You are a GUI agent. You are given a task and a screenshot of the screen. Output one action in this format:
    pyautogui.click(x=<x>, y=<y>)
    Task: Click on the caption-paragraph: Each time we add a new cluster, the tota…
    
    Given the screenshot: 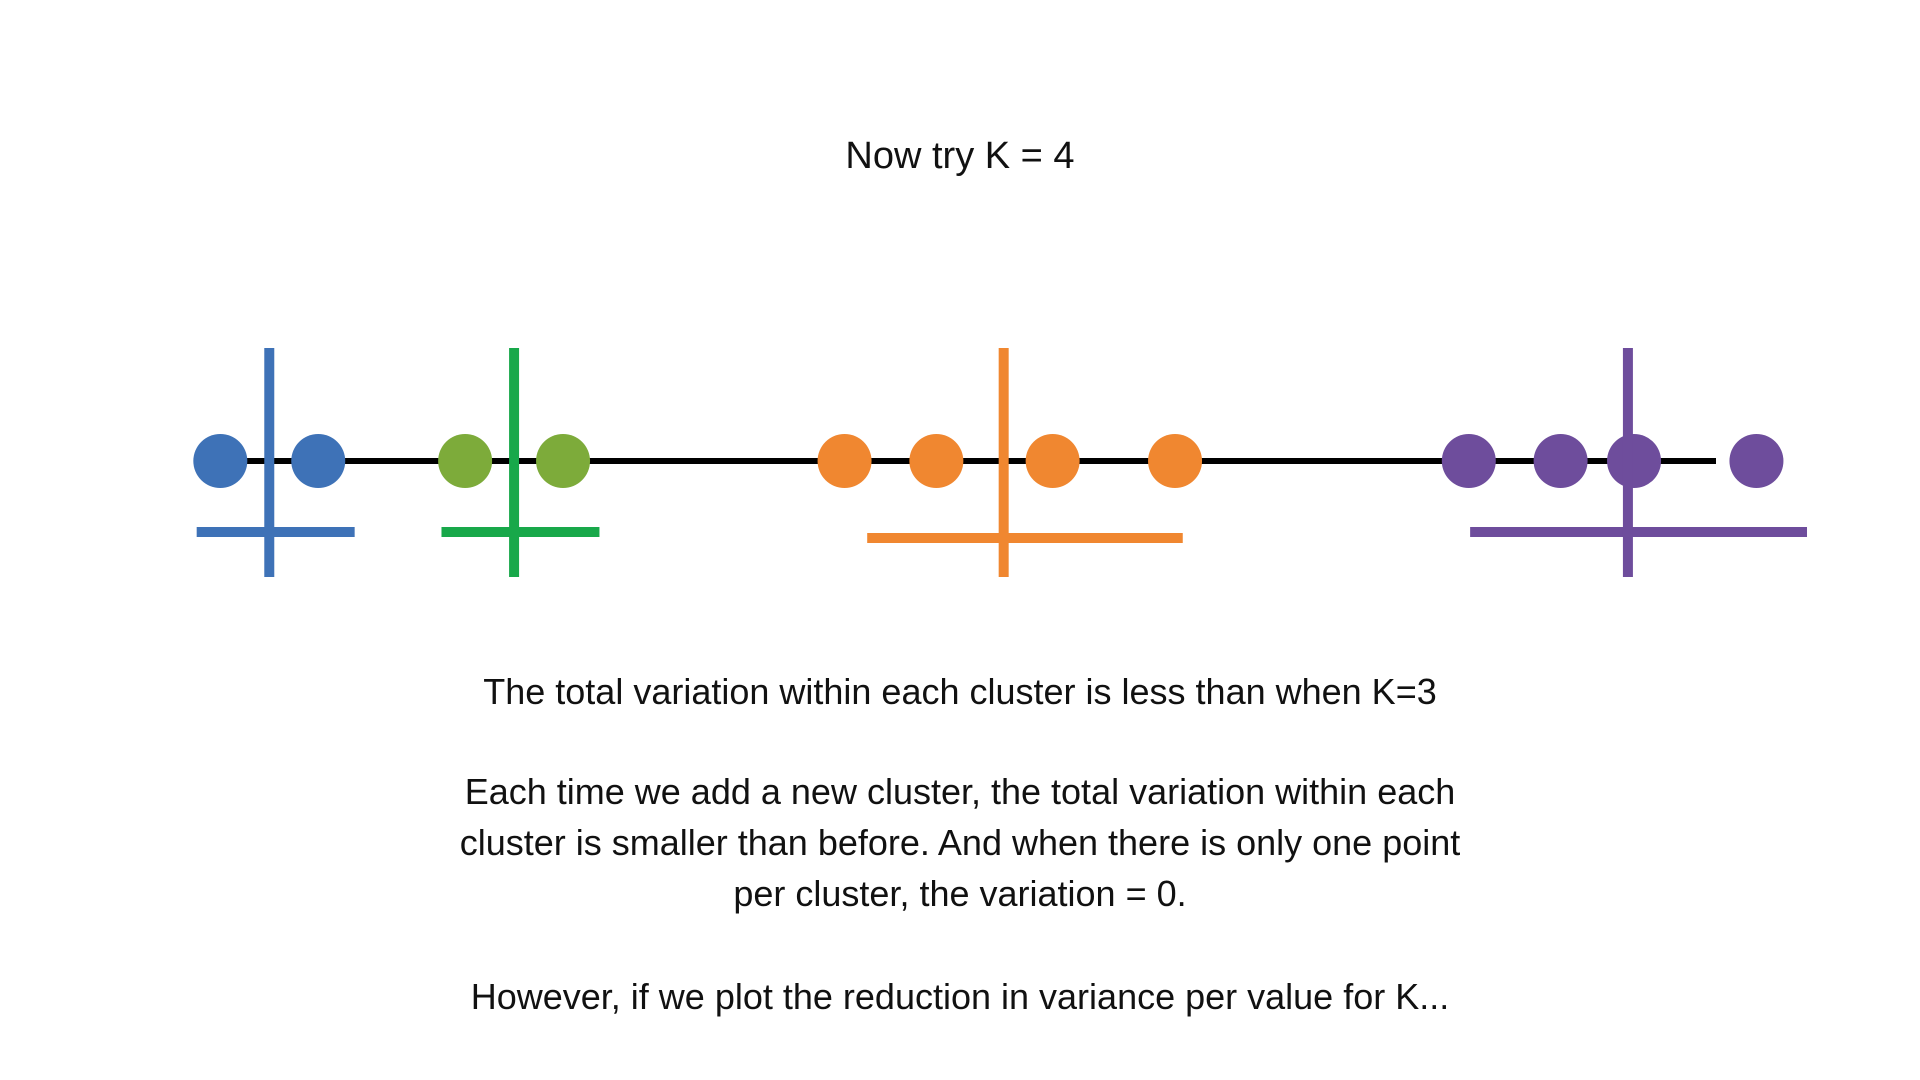 What is the action you would take?
    pyautogui.click(x=960, y=842)
    